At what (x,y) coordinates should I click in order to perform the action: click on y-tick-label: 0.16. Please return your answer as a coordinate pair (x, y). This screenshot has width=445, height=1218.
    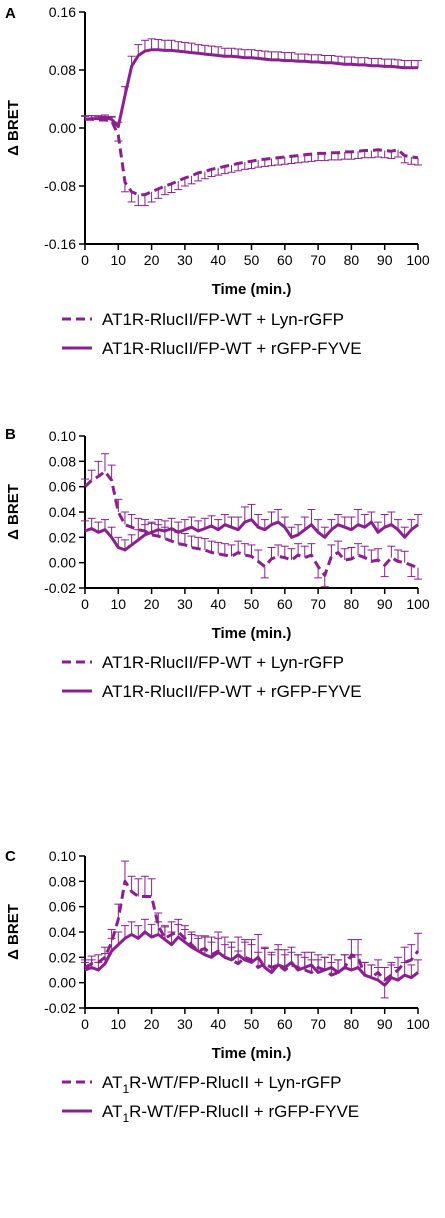
    Looking at the image, I should click on (62, 12).